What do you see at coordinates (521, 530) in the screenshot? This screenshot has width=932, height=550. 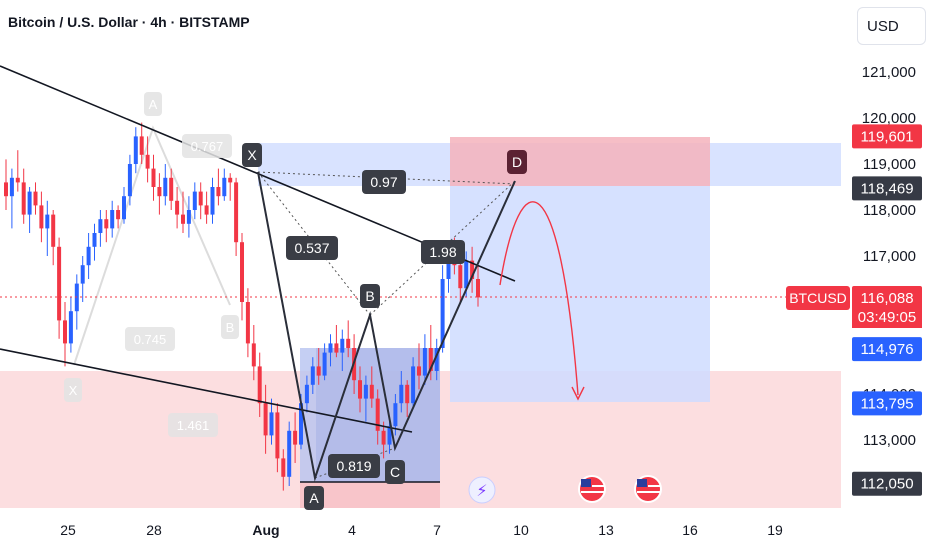 I see `x-tick-label: 10` at bounding box center [521, 530].